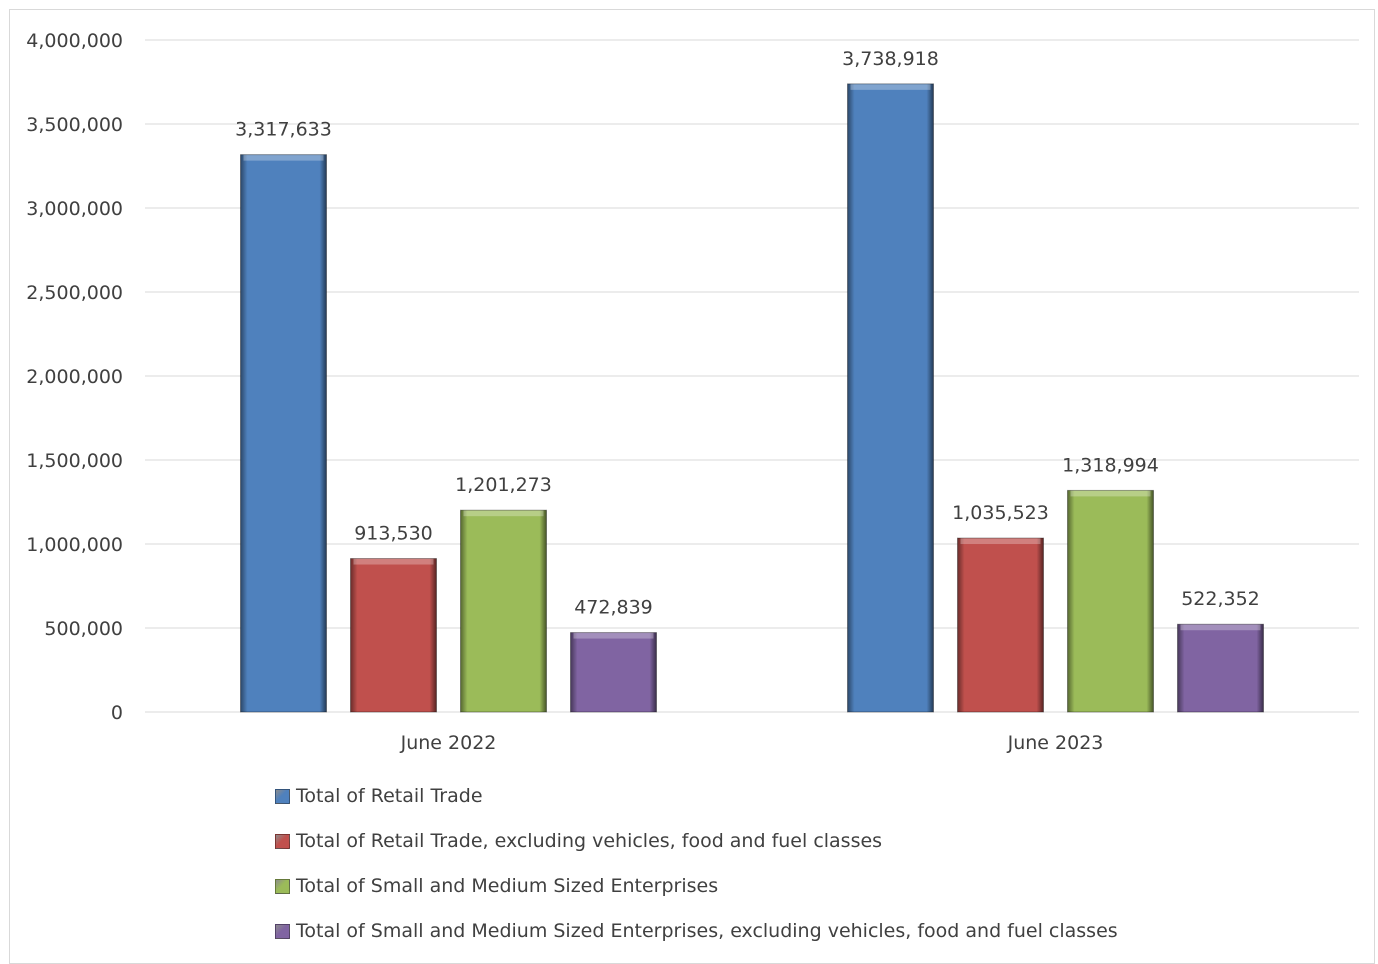 The height and width of the screenshot is (964, 1378). I want to click on data-label: 913,530, so click(393, 534).